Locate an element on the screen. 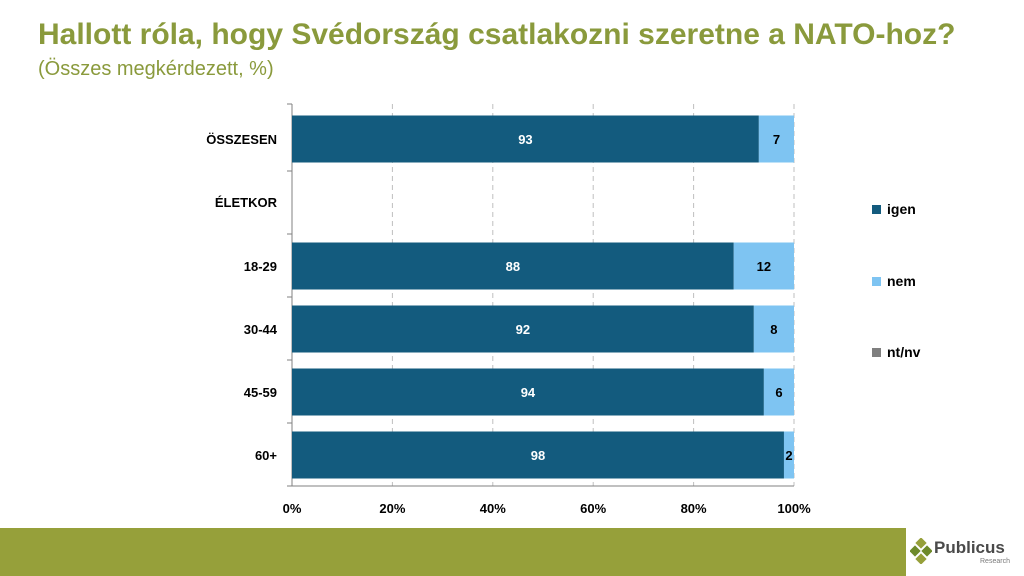  data-label: 92 is located at coordinates (523, 329).